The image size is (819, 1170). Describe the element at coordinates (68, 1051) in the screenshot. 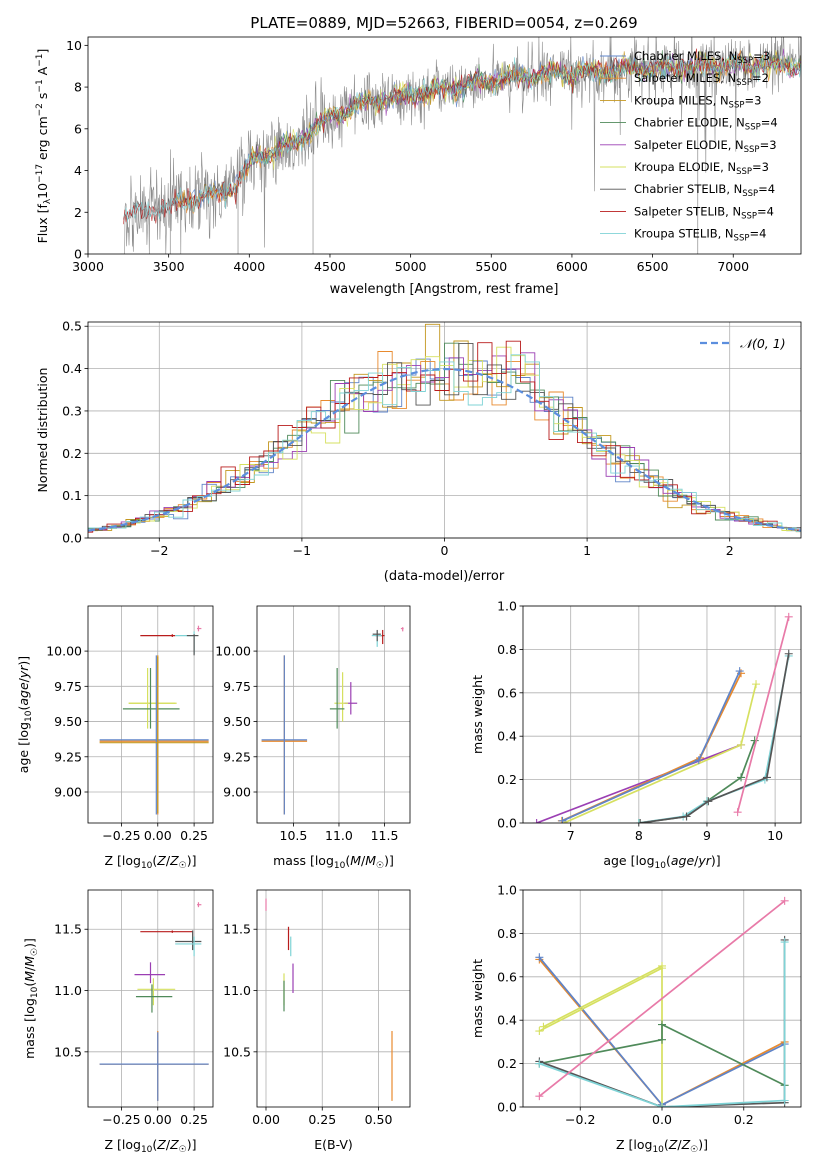

I see `y-tick-label: 10.5` at that location.